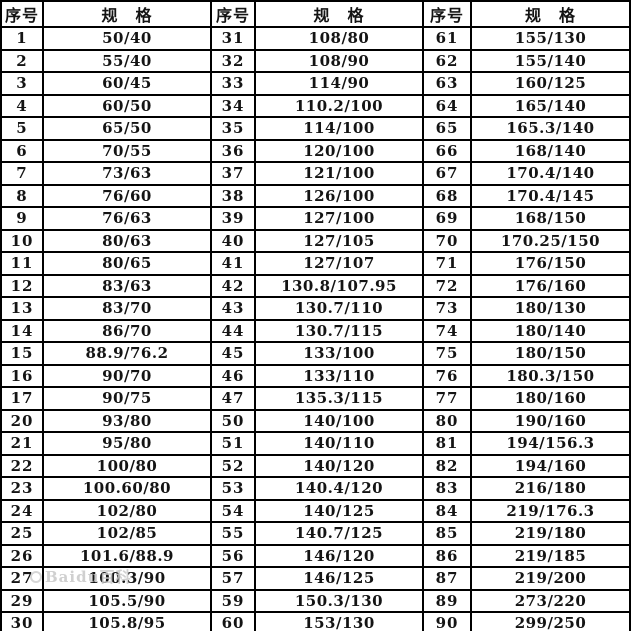  What do you see at coordinates (127, 443) in the screenshot?
I see `spec-cell: 95/80` at bounding box center [127, 443].